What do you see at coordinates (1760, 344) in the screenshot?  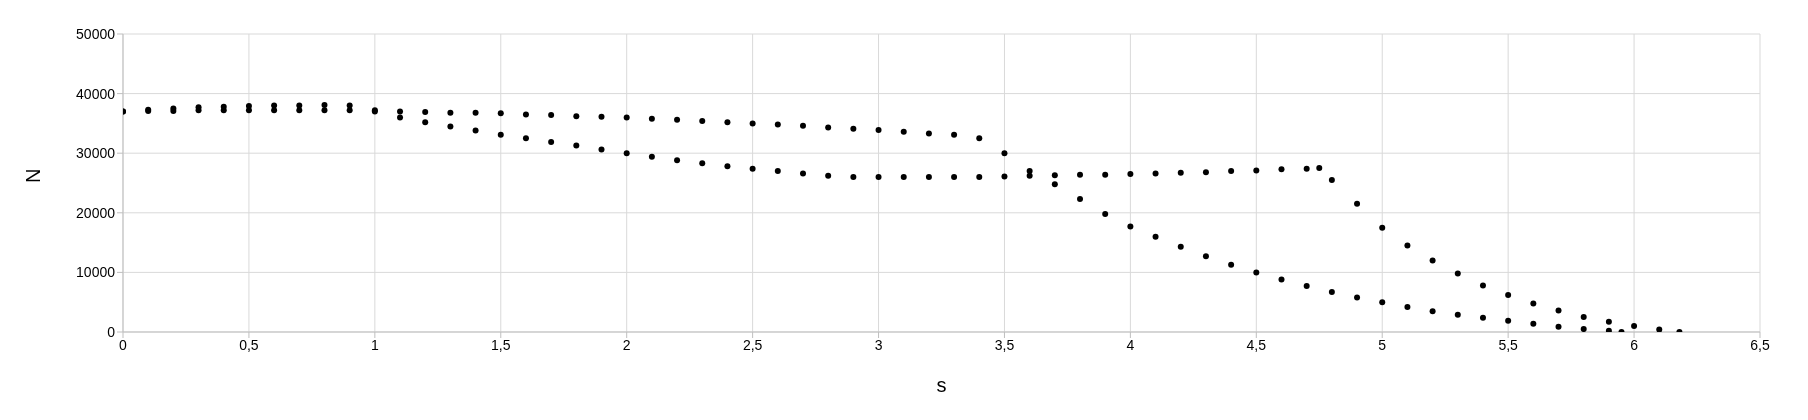 I see `x-tick-label: 6,5` at bounding box center [1760, 344].